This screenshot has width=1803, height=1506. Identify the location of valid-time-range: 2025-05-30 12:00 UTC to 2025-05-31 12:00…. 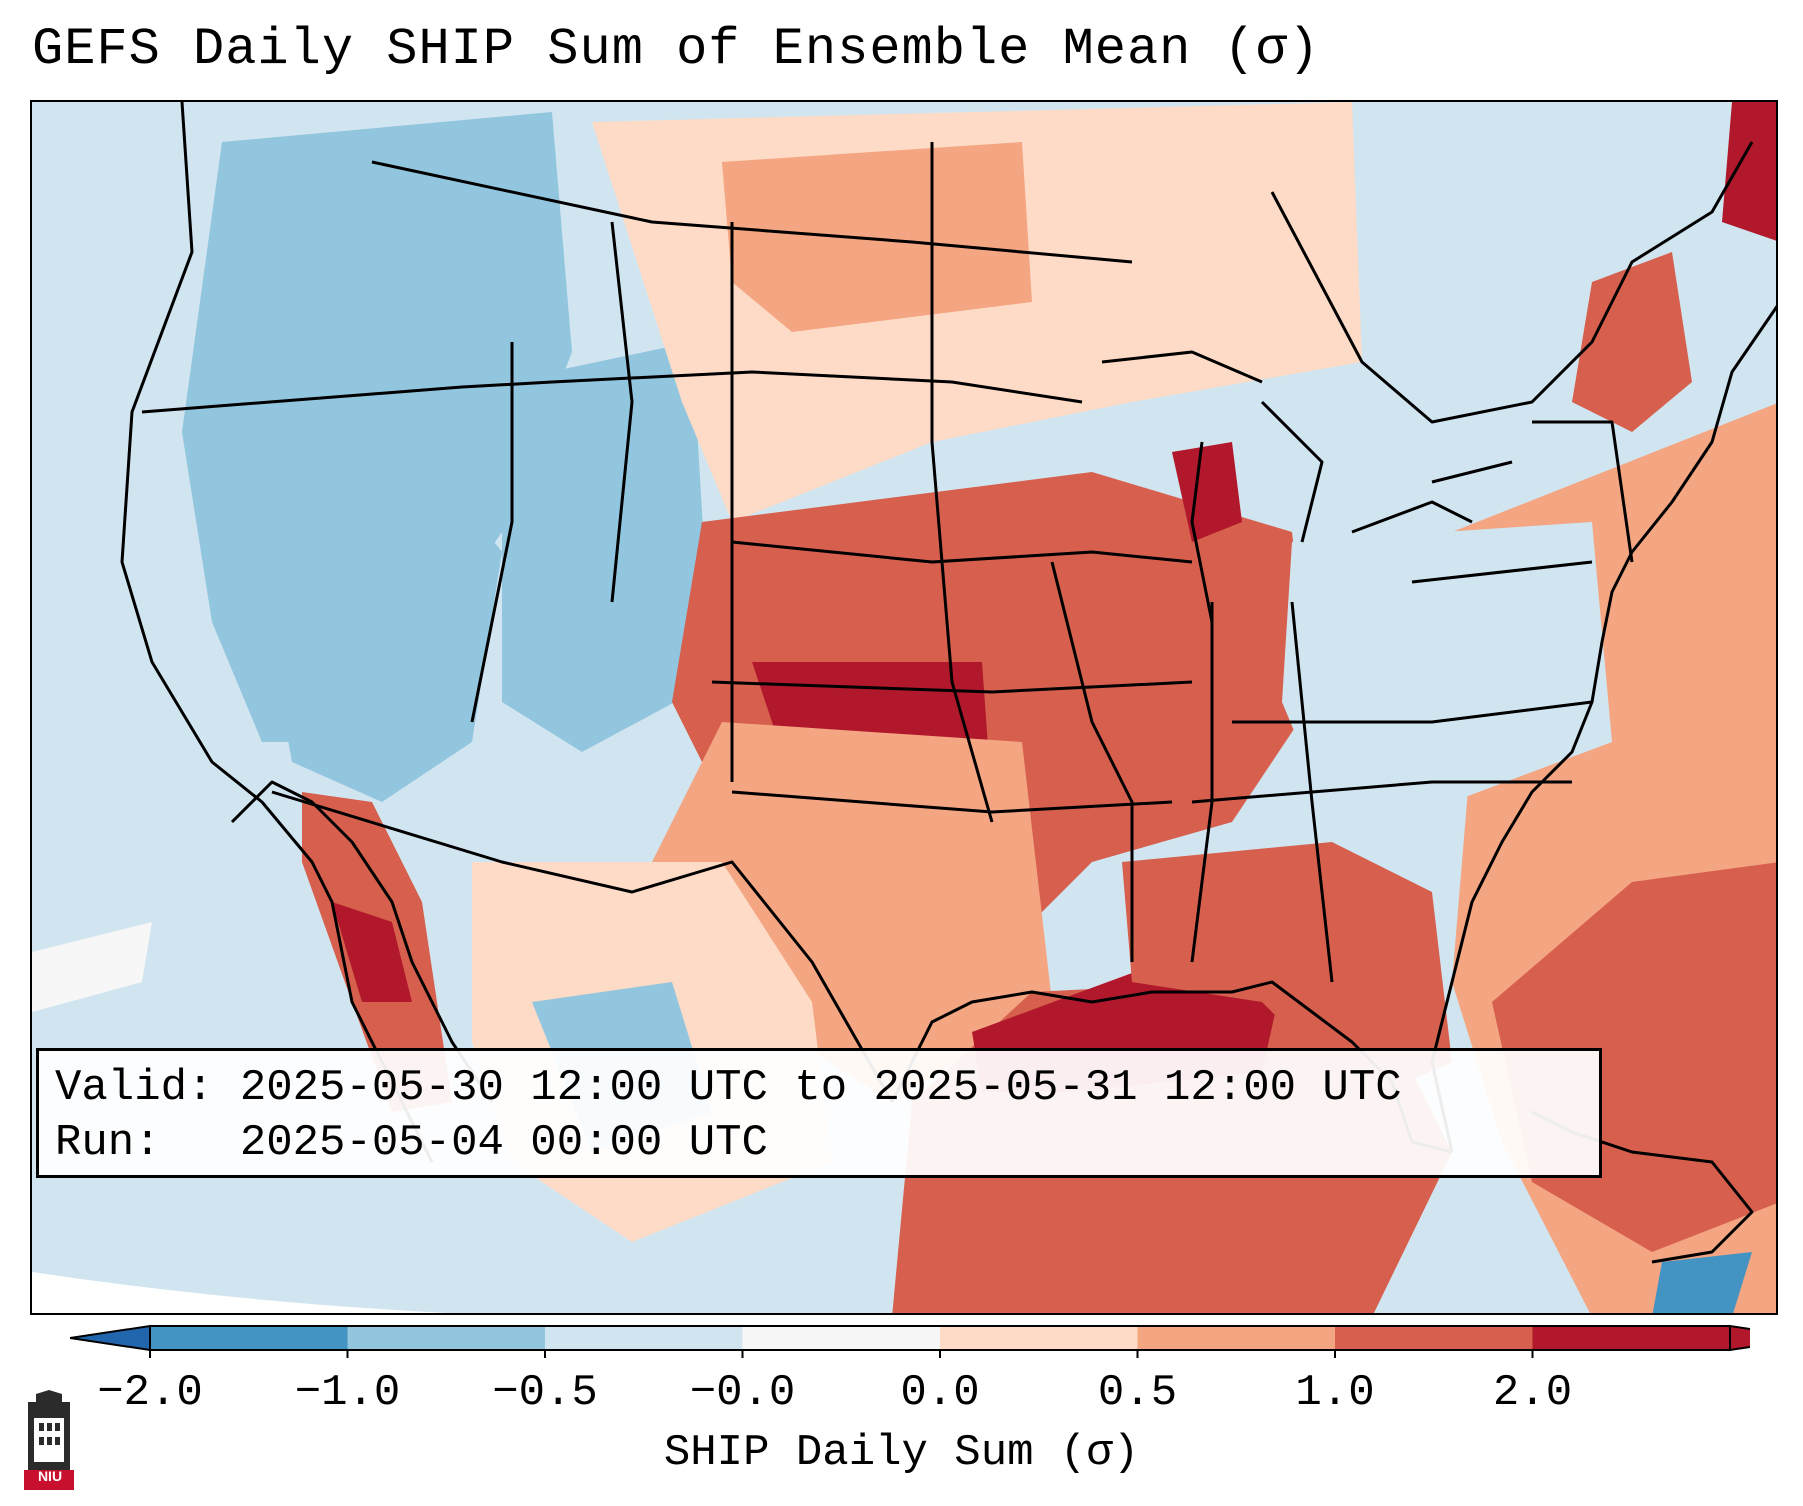
(820, 1088).